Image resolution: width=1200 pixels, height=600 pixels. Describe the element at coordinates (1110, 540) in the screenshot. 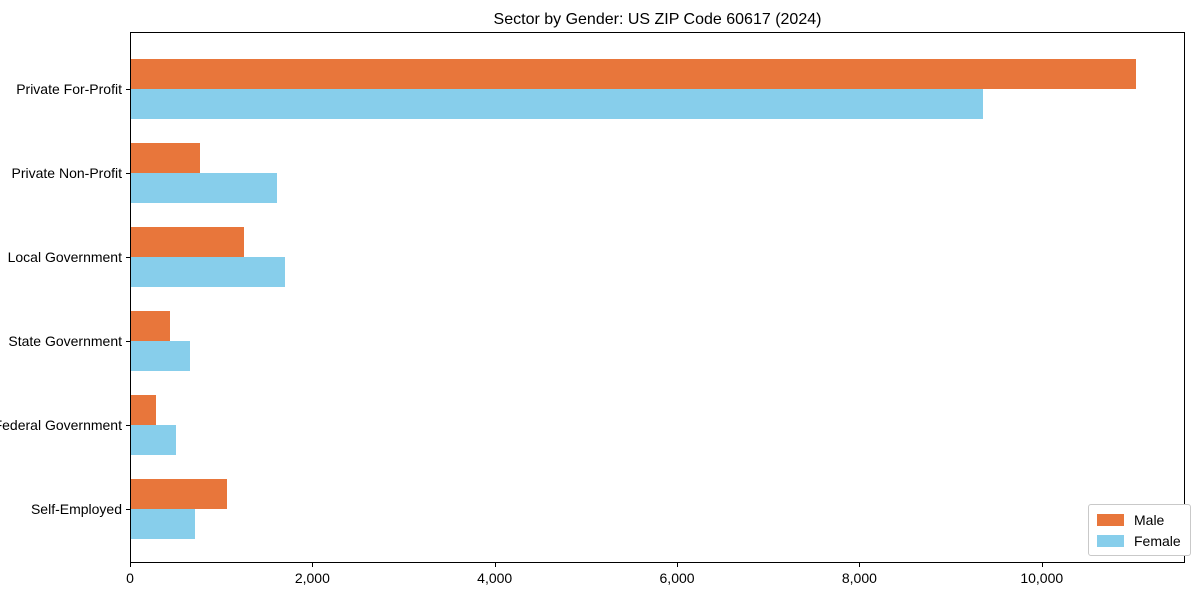

I see `legend-swatch-female` at that location.